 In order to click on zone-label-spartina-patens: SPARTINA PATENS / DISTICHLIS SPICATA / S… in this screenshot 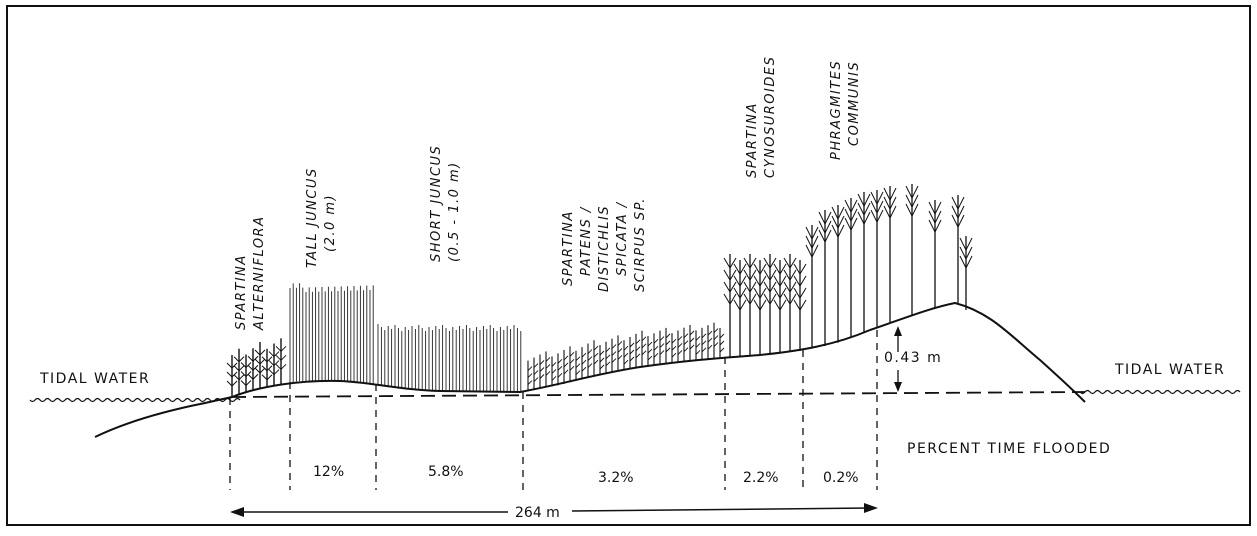, I will do `click(604, 244)`.